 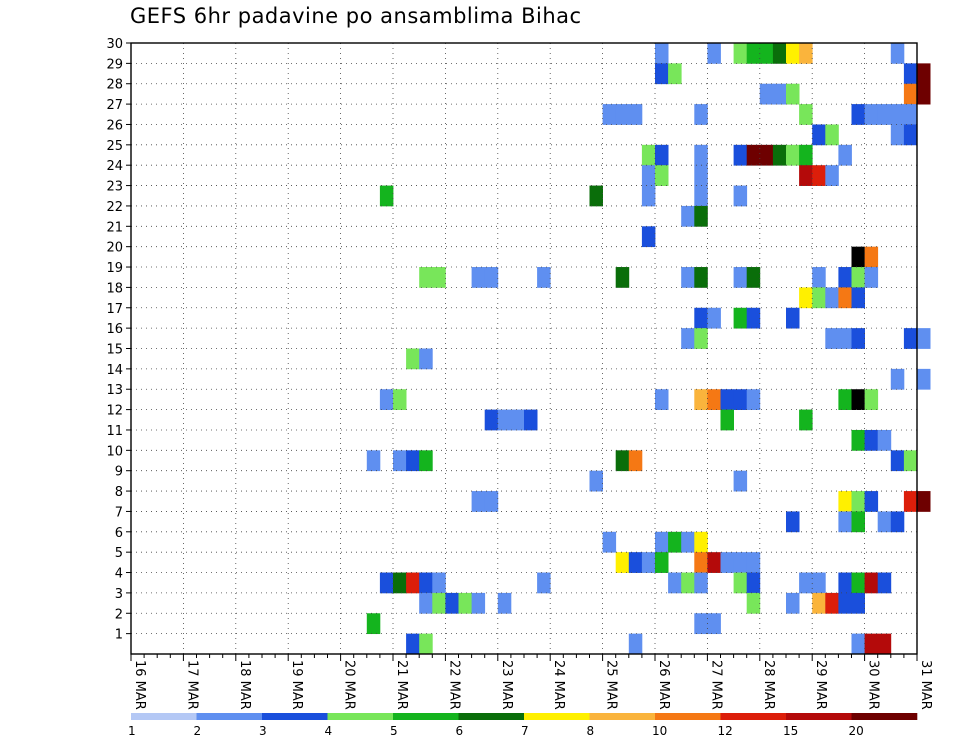 I want to click on colorbar-label: 6, so click(x=460, y=731).